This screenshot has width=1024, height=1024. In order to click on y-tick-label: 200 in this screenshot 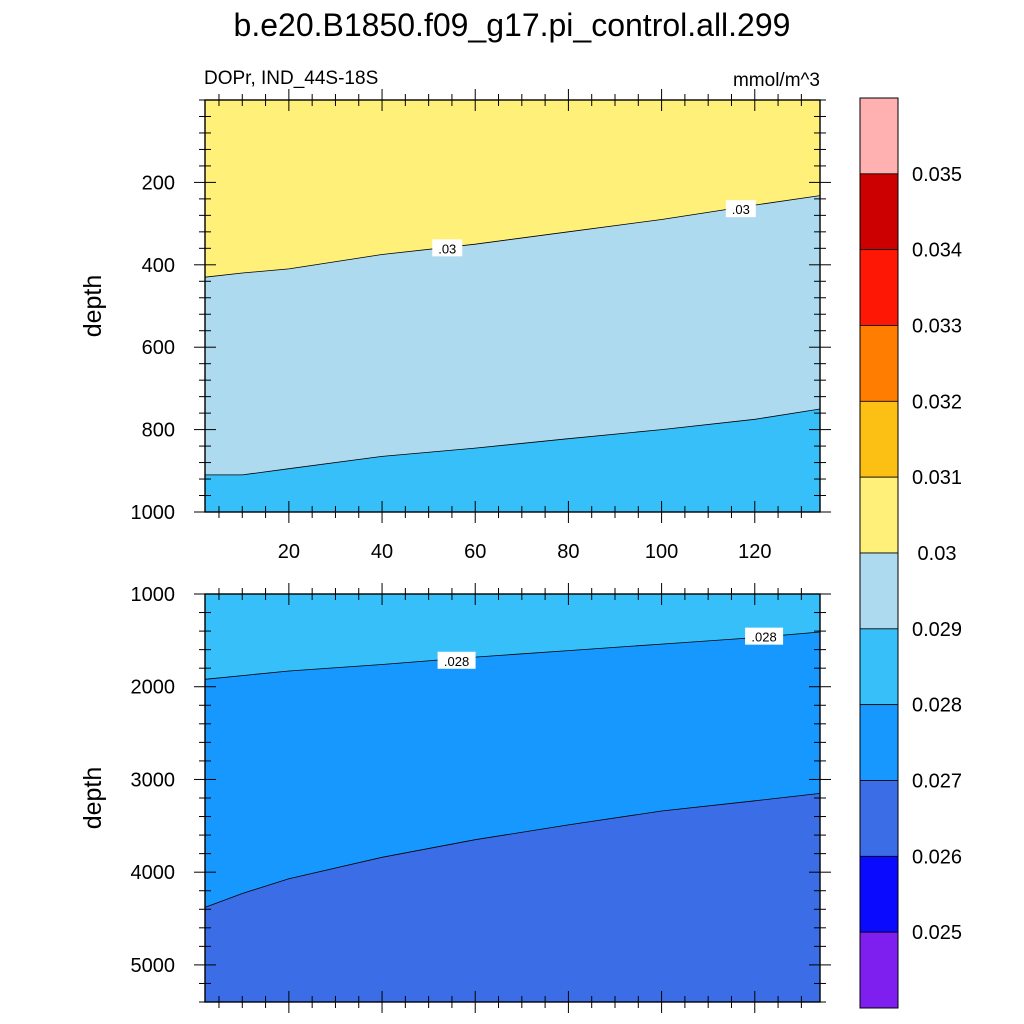, I will do `click(158, 183)`.